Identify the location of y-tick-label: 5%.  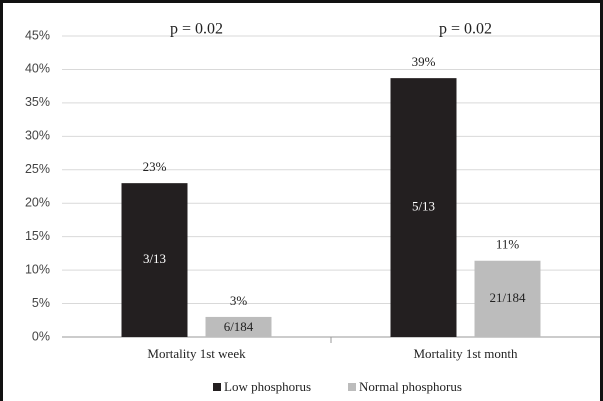
(41, 303).